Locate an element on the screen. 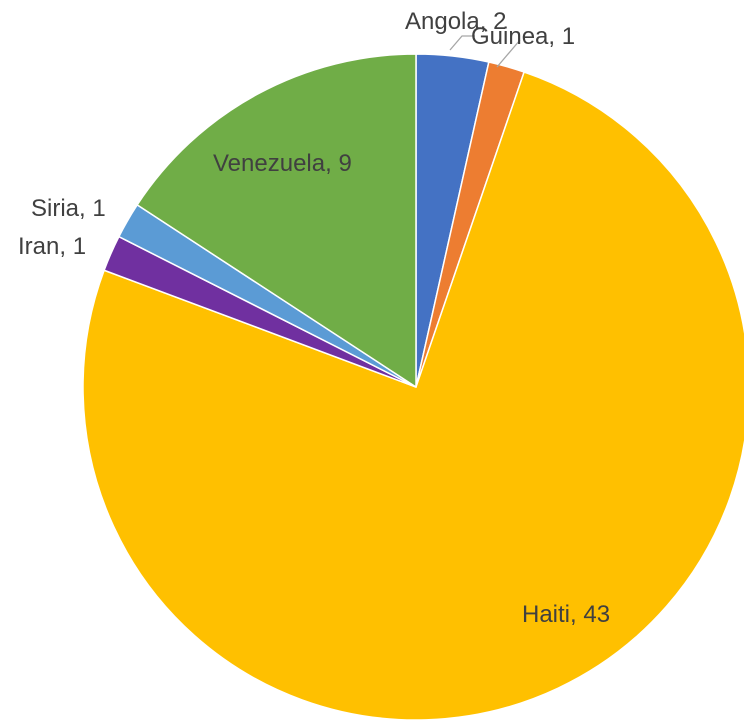  data-label-venezuela: Venezuela, 9 is located at coordinates (282, 163).